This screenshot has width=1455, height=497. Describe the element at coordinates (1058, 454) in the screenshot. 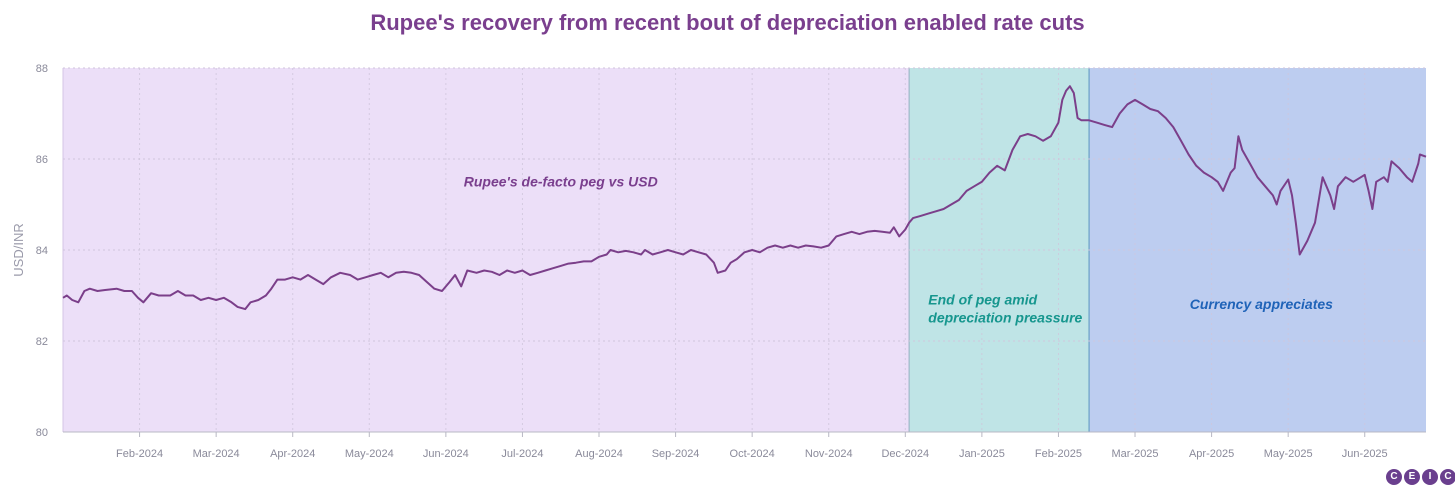

I see `x-tick-label-12: Feb-2025` at that location.